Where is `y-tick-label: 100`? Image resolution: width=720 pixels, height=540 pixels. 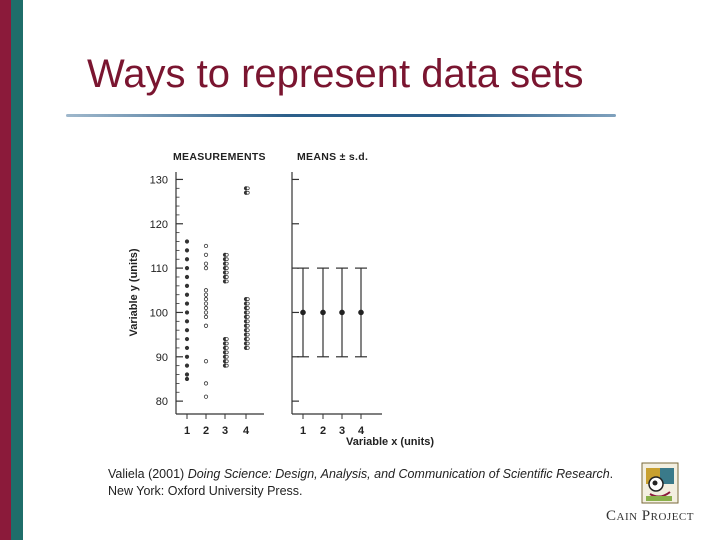 y-tick-label: 100 is located at coordinates (159, 313).